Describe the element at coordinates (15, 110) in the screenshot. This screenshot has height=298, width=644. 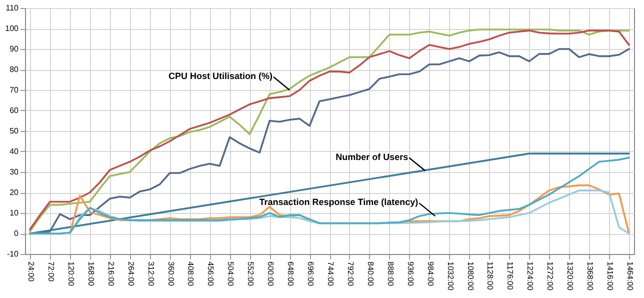
I see `y-tick-label: 60` at that location.